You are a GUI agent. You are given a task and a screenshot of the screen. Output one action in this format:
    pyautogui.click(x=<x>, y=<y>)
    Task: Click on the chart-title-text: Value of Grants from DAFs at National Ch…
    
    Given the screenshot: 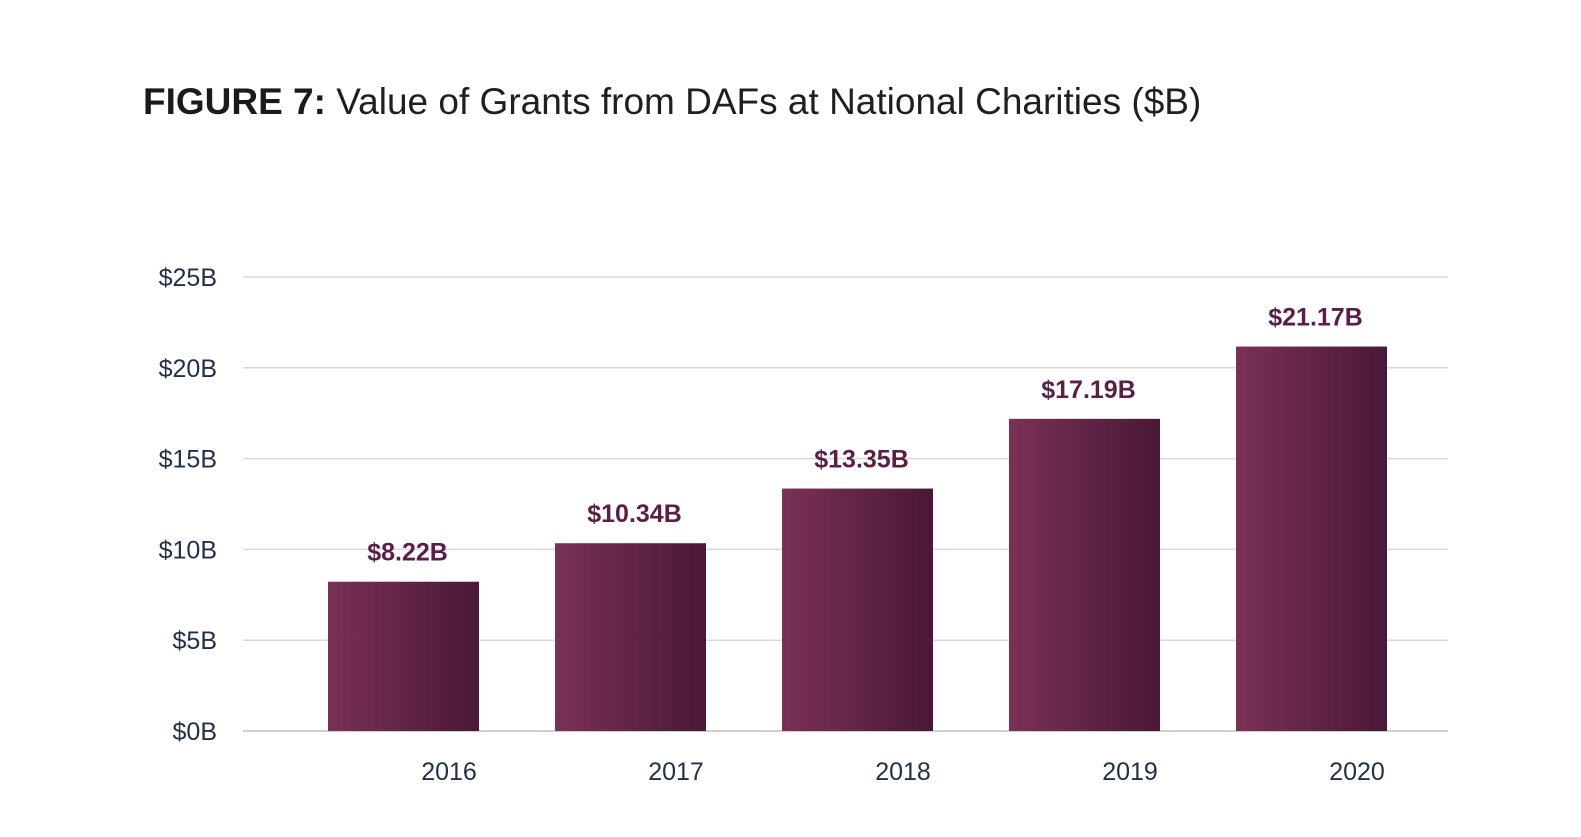 What is the action you would take?
    pyautogui.click(x=769, y=101)
    